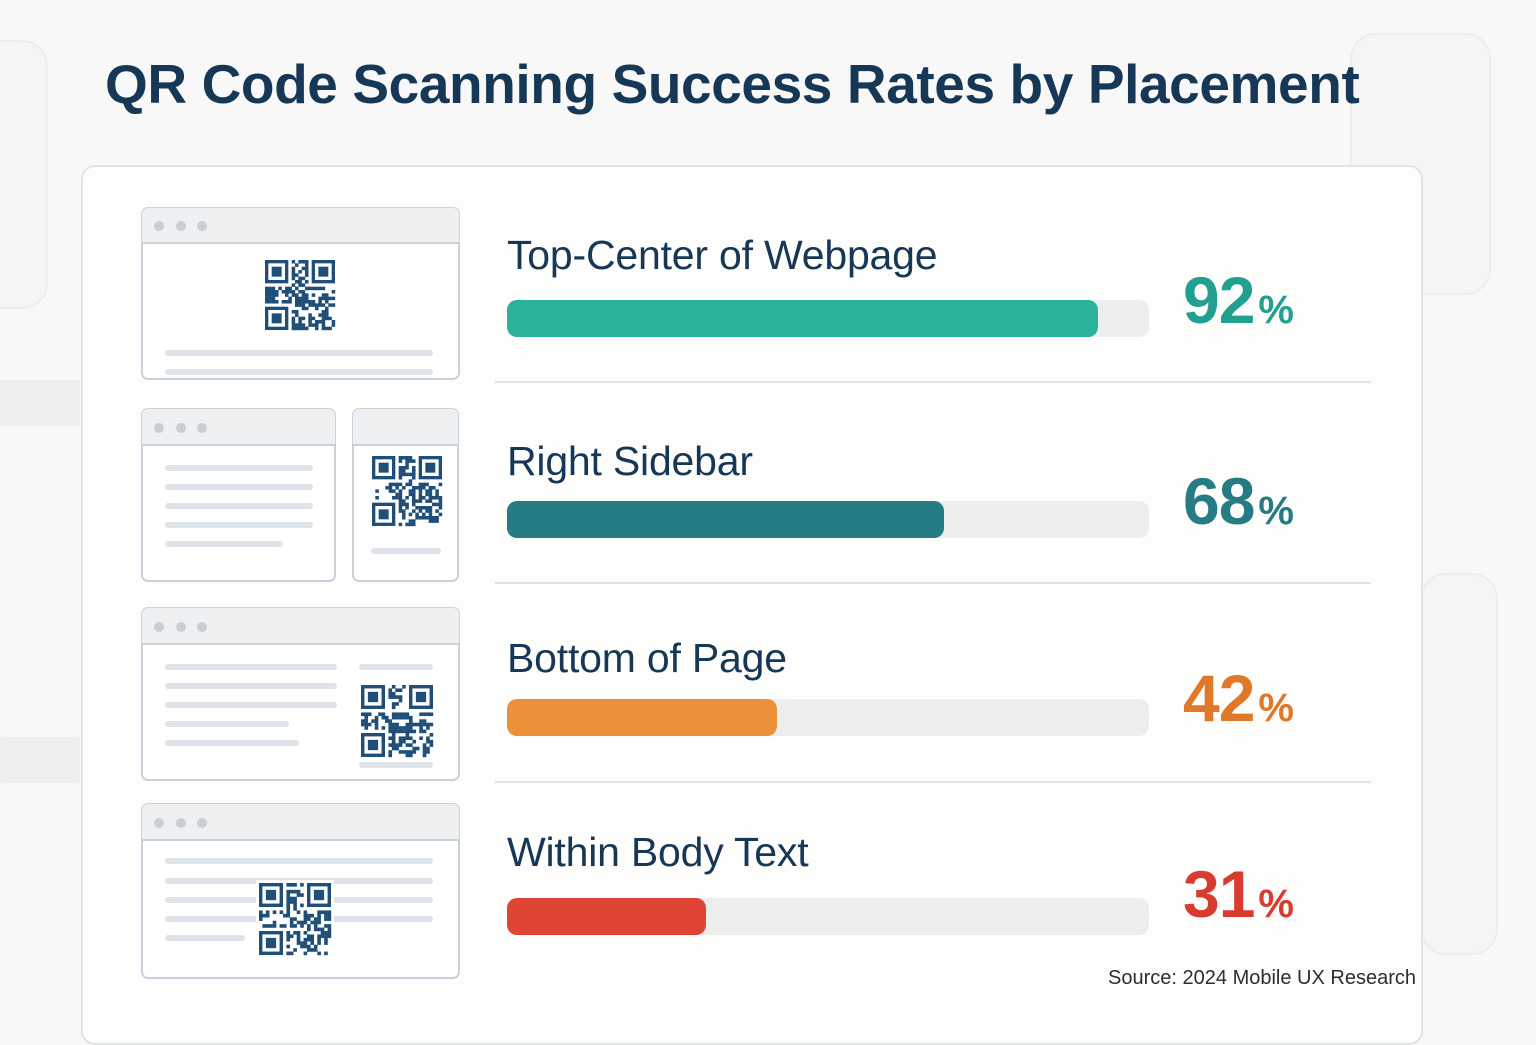  Describe the element at coordinates (1459, 764) in the screenshot. I see `background-phone-right-bottom` at that location.